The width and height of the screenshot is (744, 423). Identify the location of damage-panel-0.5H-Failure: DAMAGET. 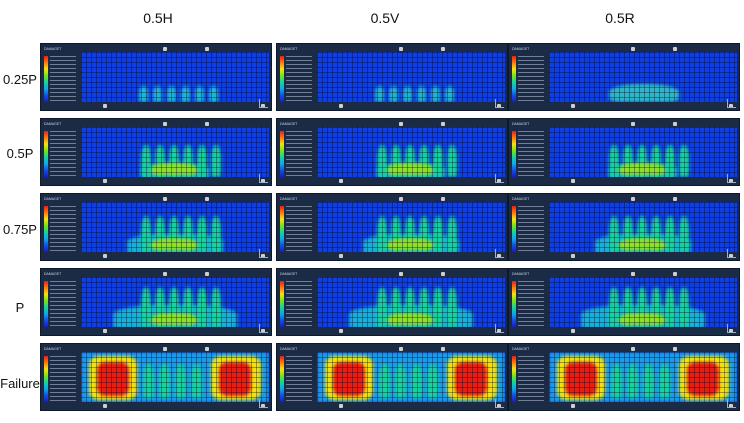
(156, 377).